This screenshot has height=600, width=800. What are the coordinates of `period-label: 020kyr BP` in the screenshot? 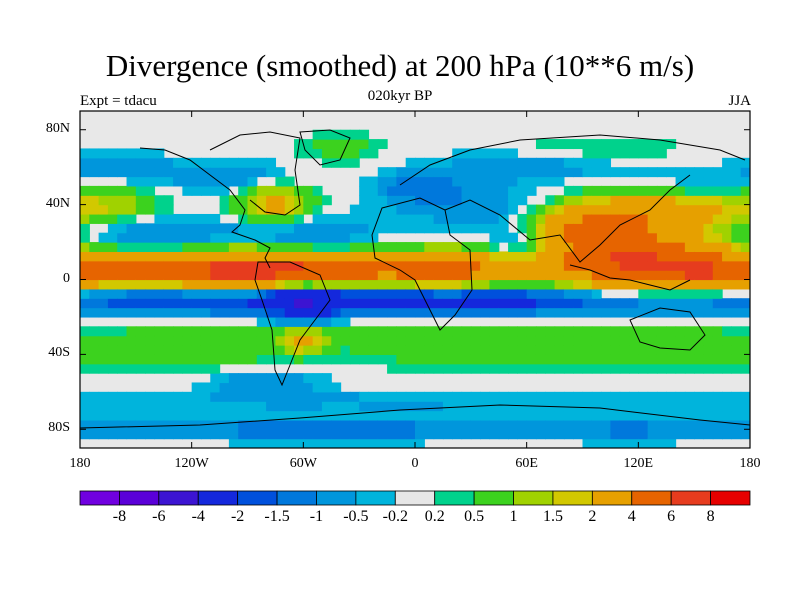 It's located at (400, 96).